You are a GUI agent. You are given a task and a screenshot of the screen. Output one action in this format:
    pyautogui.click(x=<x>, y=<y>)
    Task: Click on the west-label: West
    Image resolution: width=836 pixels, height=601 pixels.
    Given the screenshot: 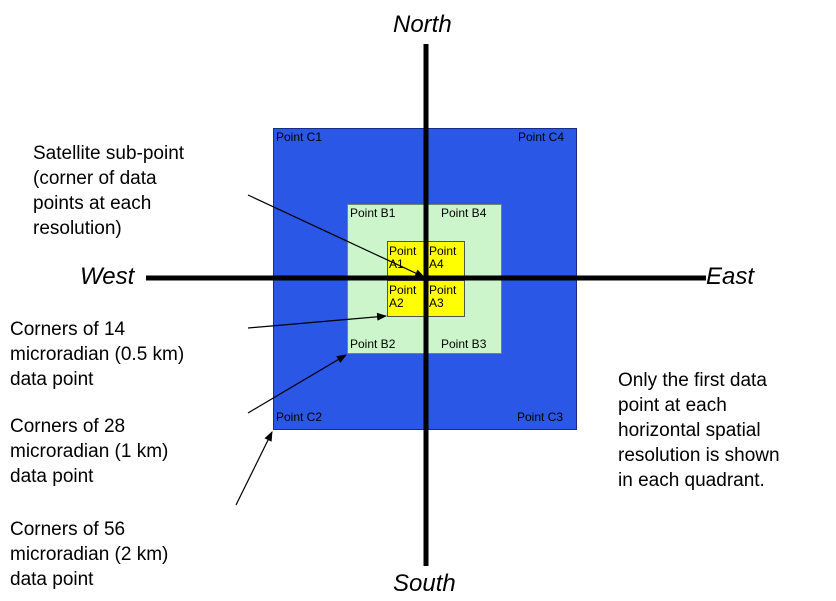 What is the action you would take?
    pyautogui.click(x=107, y=276)
    